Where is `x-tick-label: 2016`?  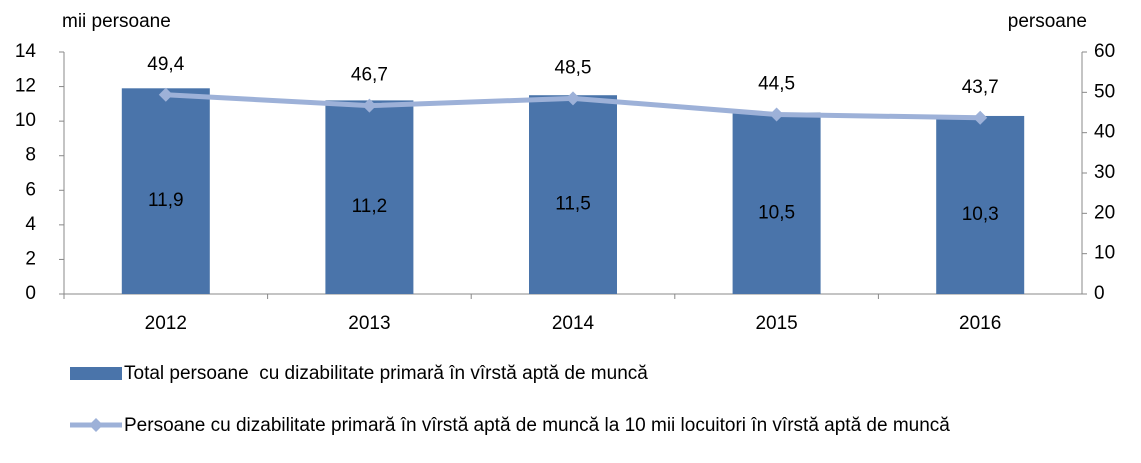
x-tick-label: 2016 is located at coordinates (980, 323).